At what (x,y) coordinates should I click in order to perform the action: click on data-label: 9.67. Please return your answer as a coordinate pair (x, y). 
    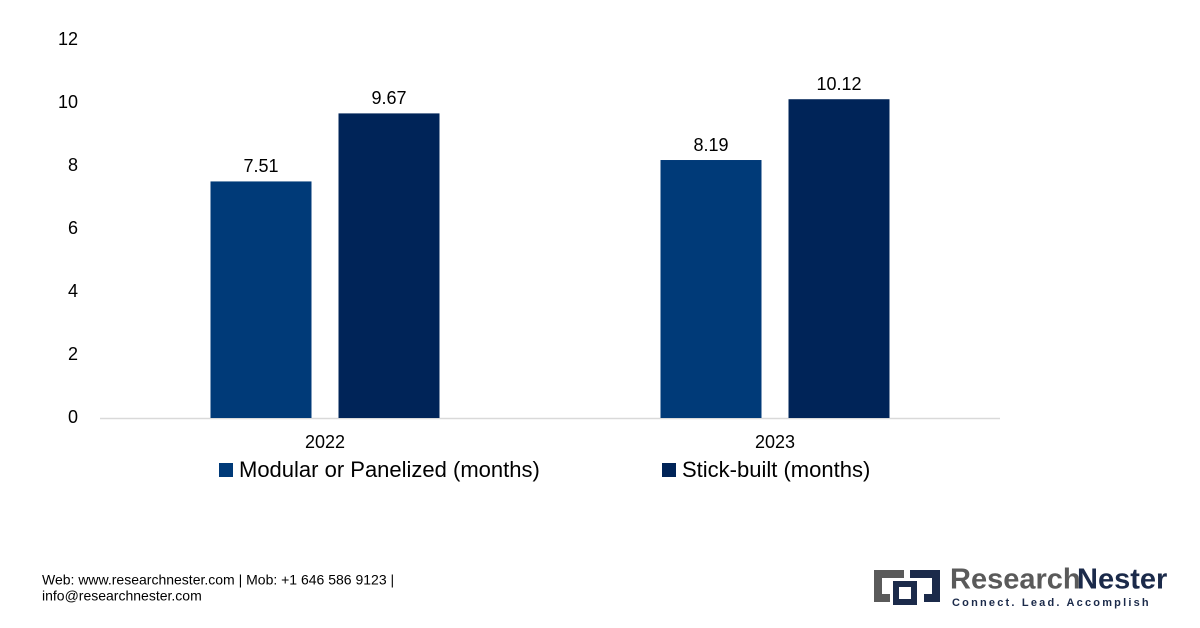
    Looking at the image, I should click on (388, 98).